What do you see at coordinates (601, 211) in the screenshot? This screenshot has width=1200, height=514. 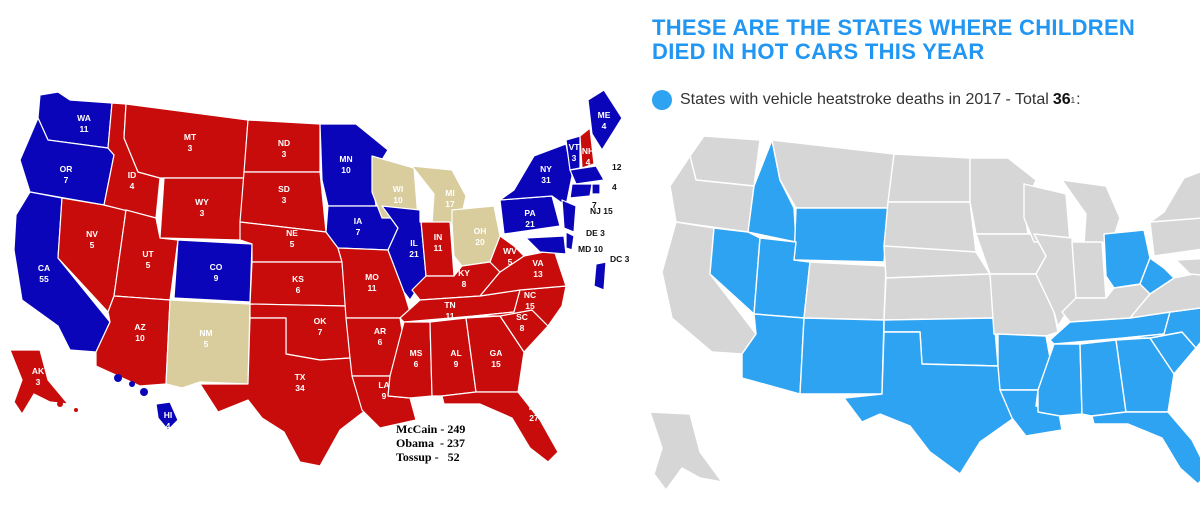 I see `state-label-nj: NJ 15` at bounding box center [601, 211].